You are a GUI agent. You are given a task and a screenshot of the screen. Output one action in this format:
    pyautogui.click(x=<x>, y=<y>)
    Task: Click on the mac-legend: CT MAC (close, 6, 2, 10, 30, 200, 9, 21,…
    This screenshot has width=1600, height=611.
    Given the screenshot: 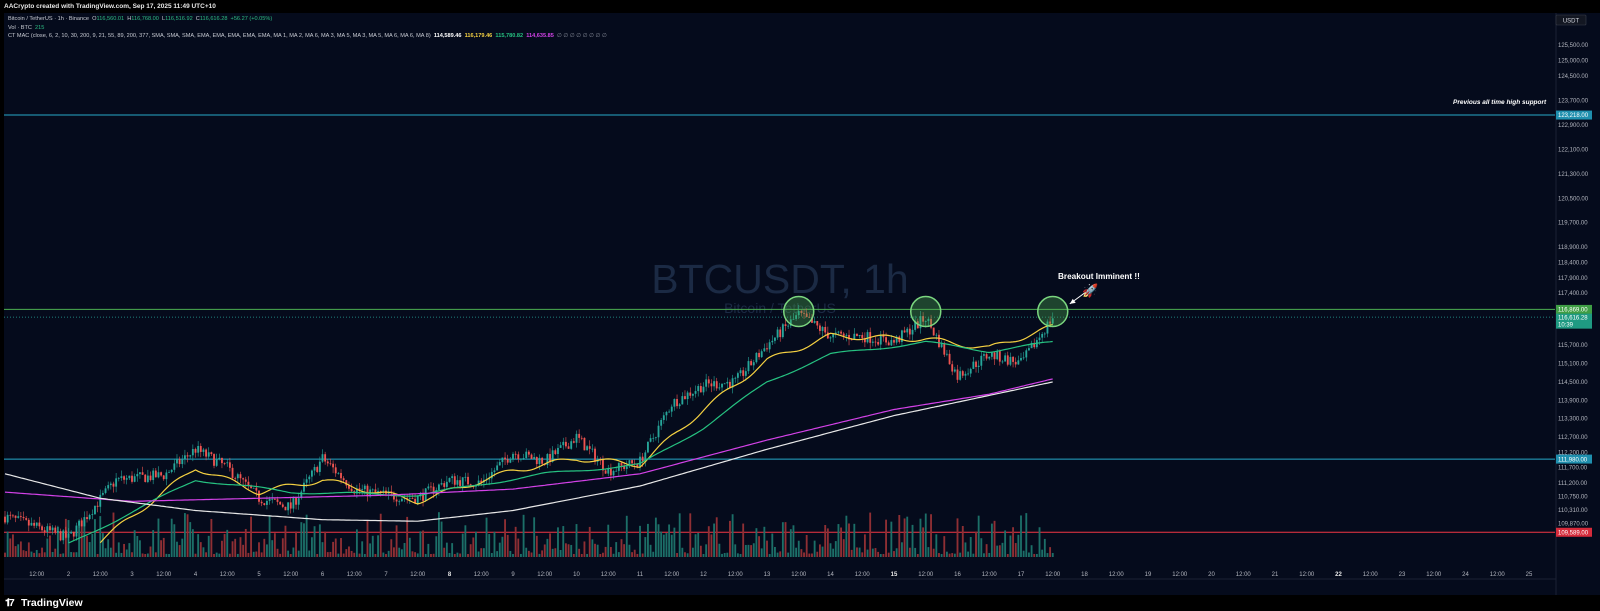 What is the action you would take?
    pyautogui.click(x=307, y=36)
    